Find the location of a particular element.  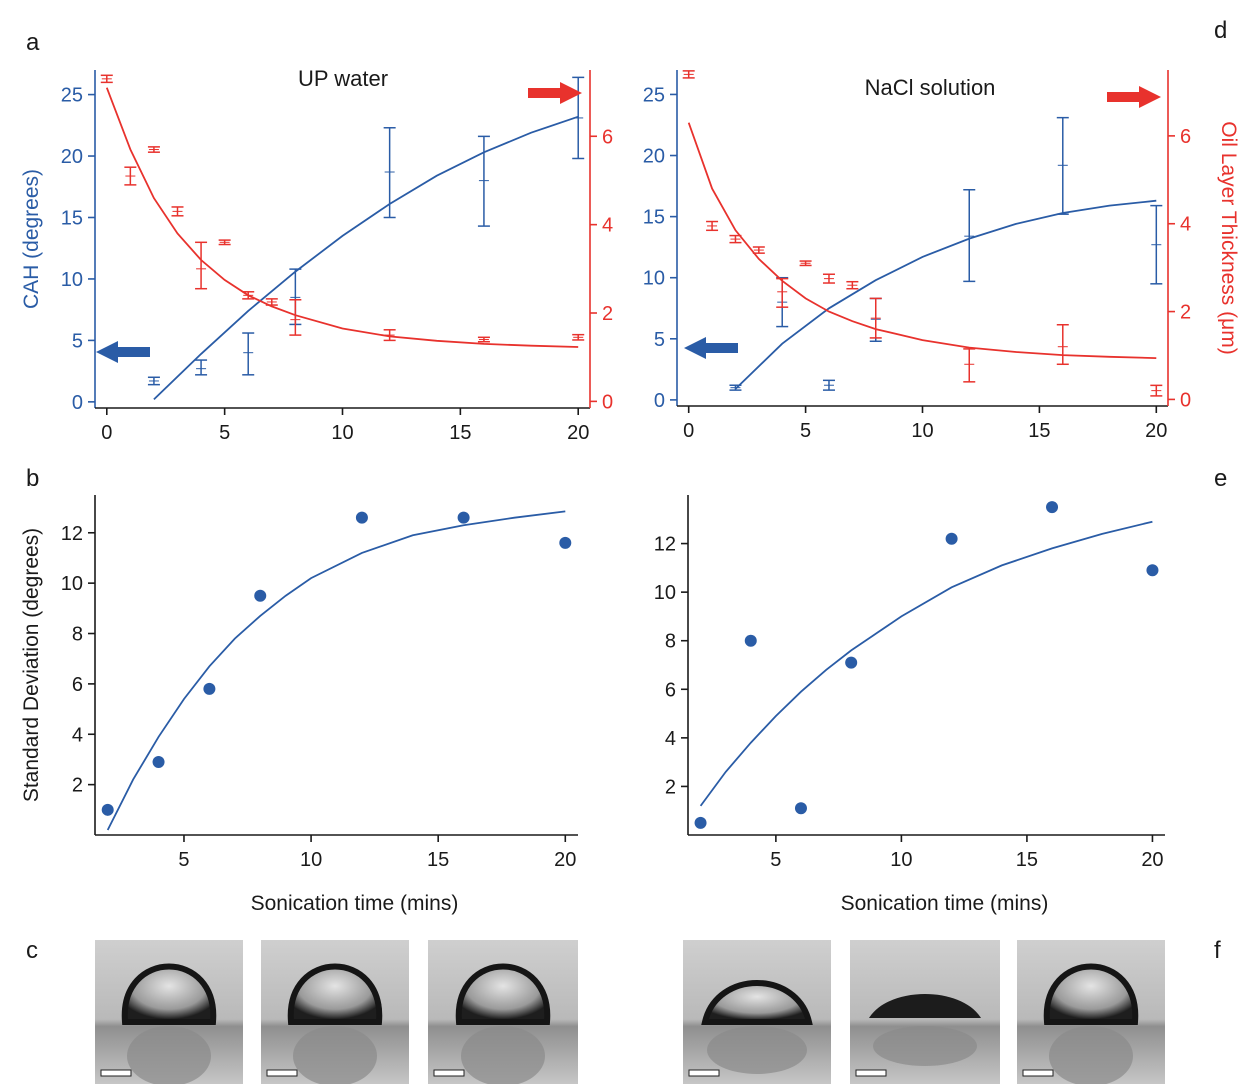

panel-label-d: d is located at coordinates (1220, 30).